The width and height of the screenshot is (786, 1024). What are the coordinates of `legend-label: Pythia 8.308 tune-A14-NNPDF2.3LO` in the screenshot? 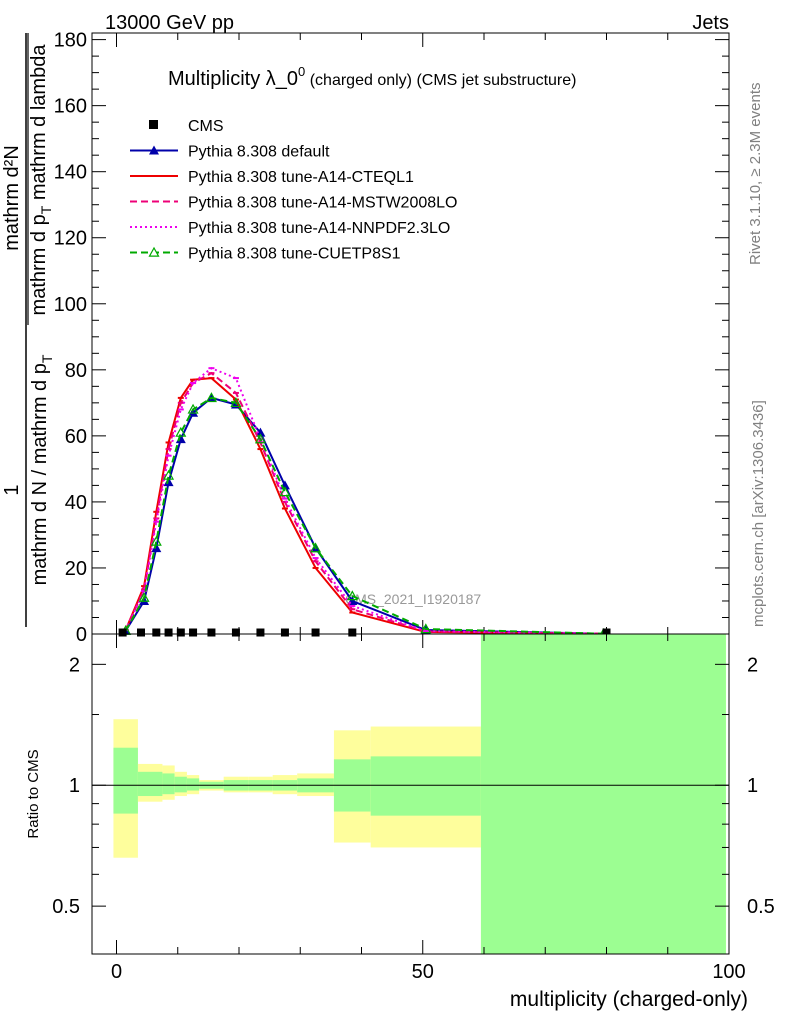 It's located at (319, 228).